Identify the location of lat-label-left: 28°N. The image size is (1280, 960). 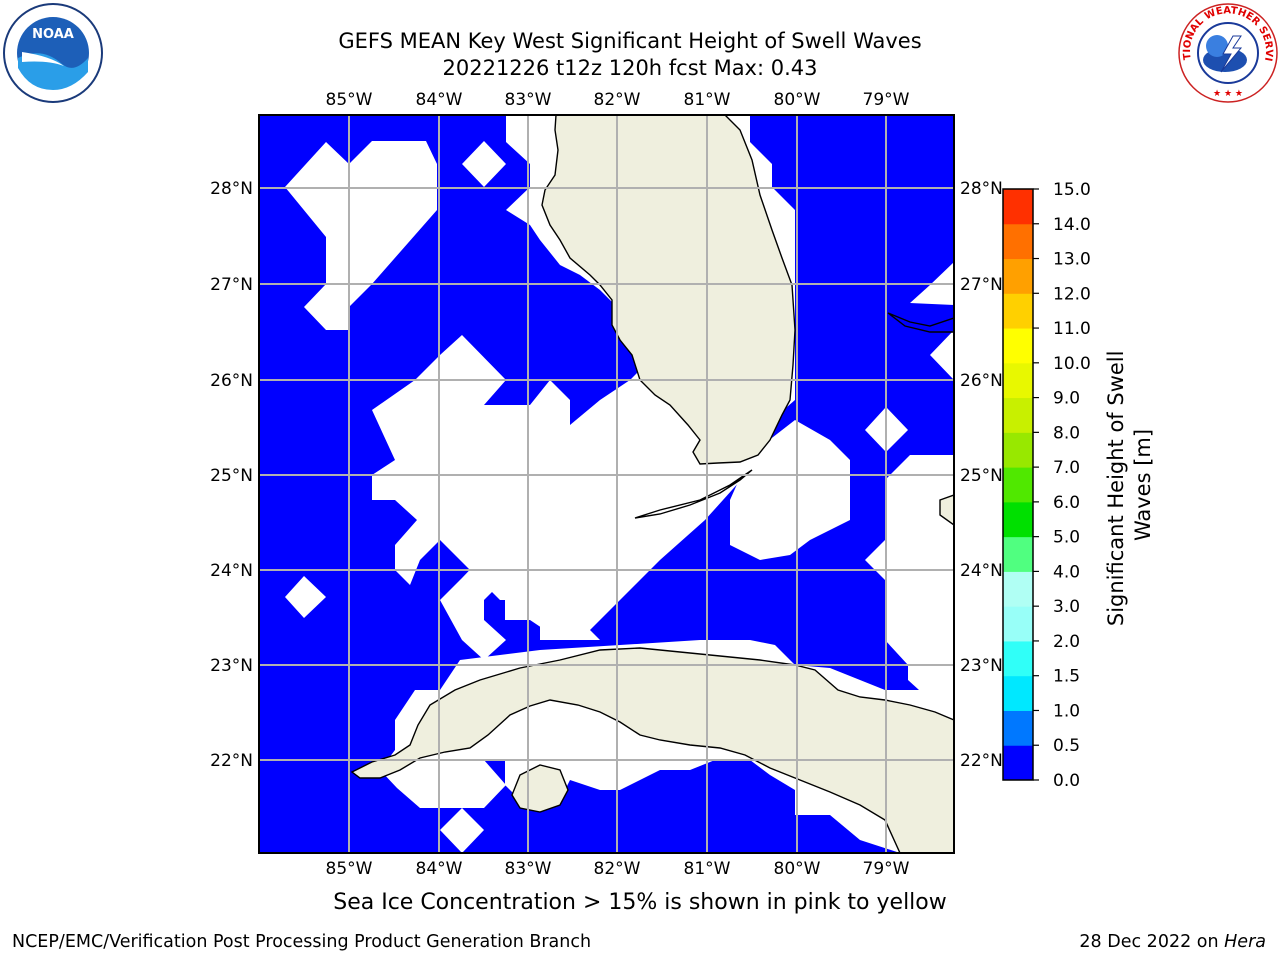
(231, 189).